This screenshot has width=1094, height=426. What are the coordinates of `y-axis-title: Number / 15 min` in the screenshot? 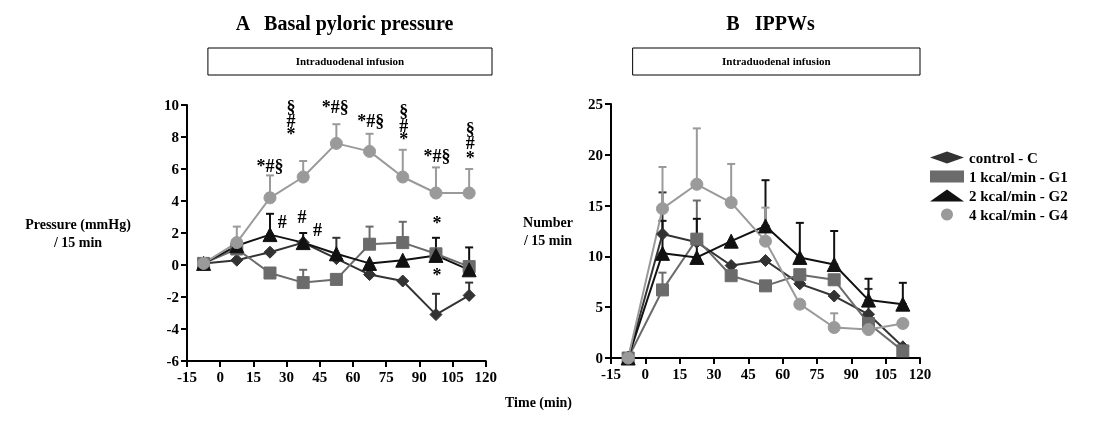 It's located at (547, 231).